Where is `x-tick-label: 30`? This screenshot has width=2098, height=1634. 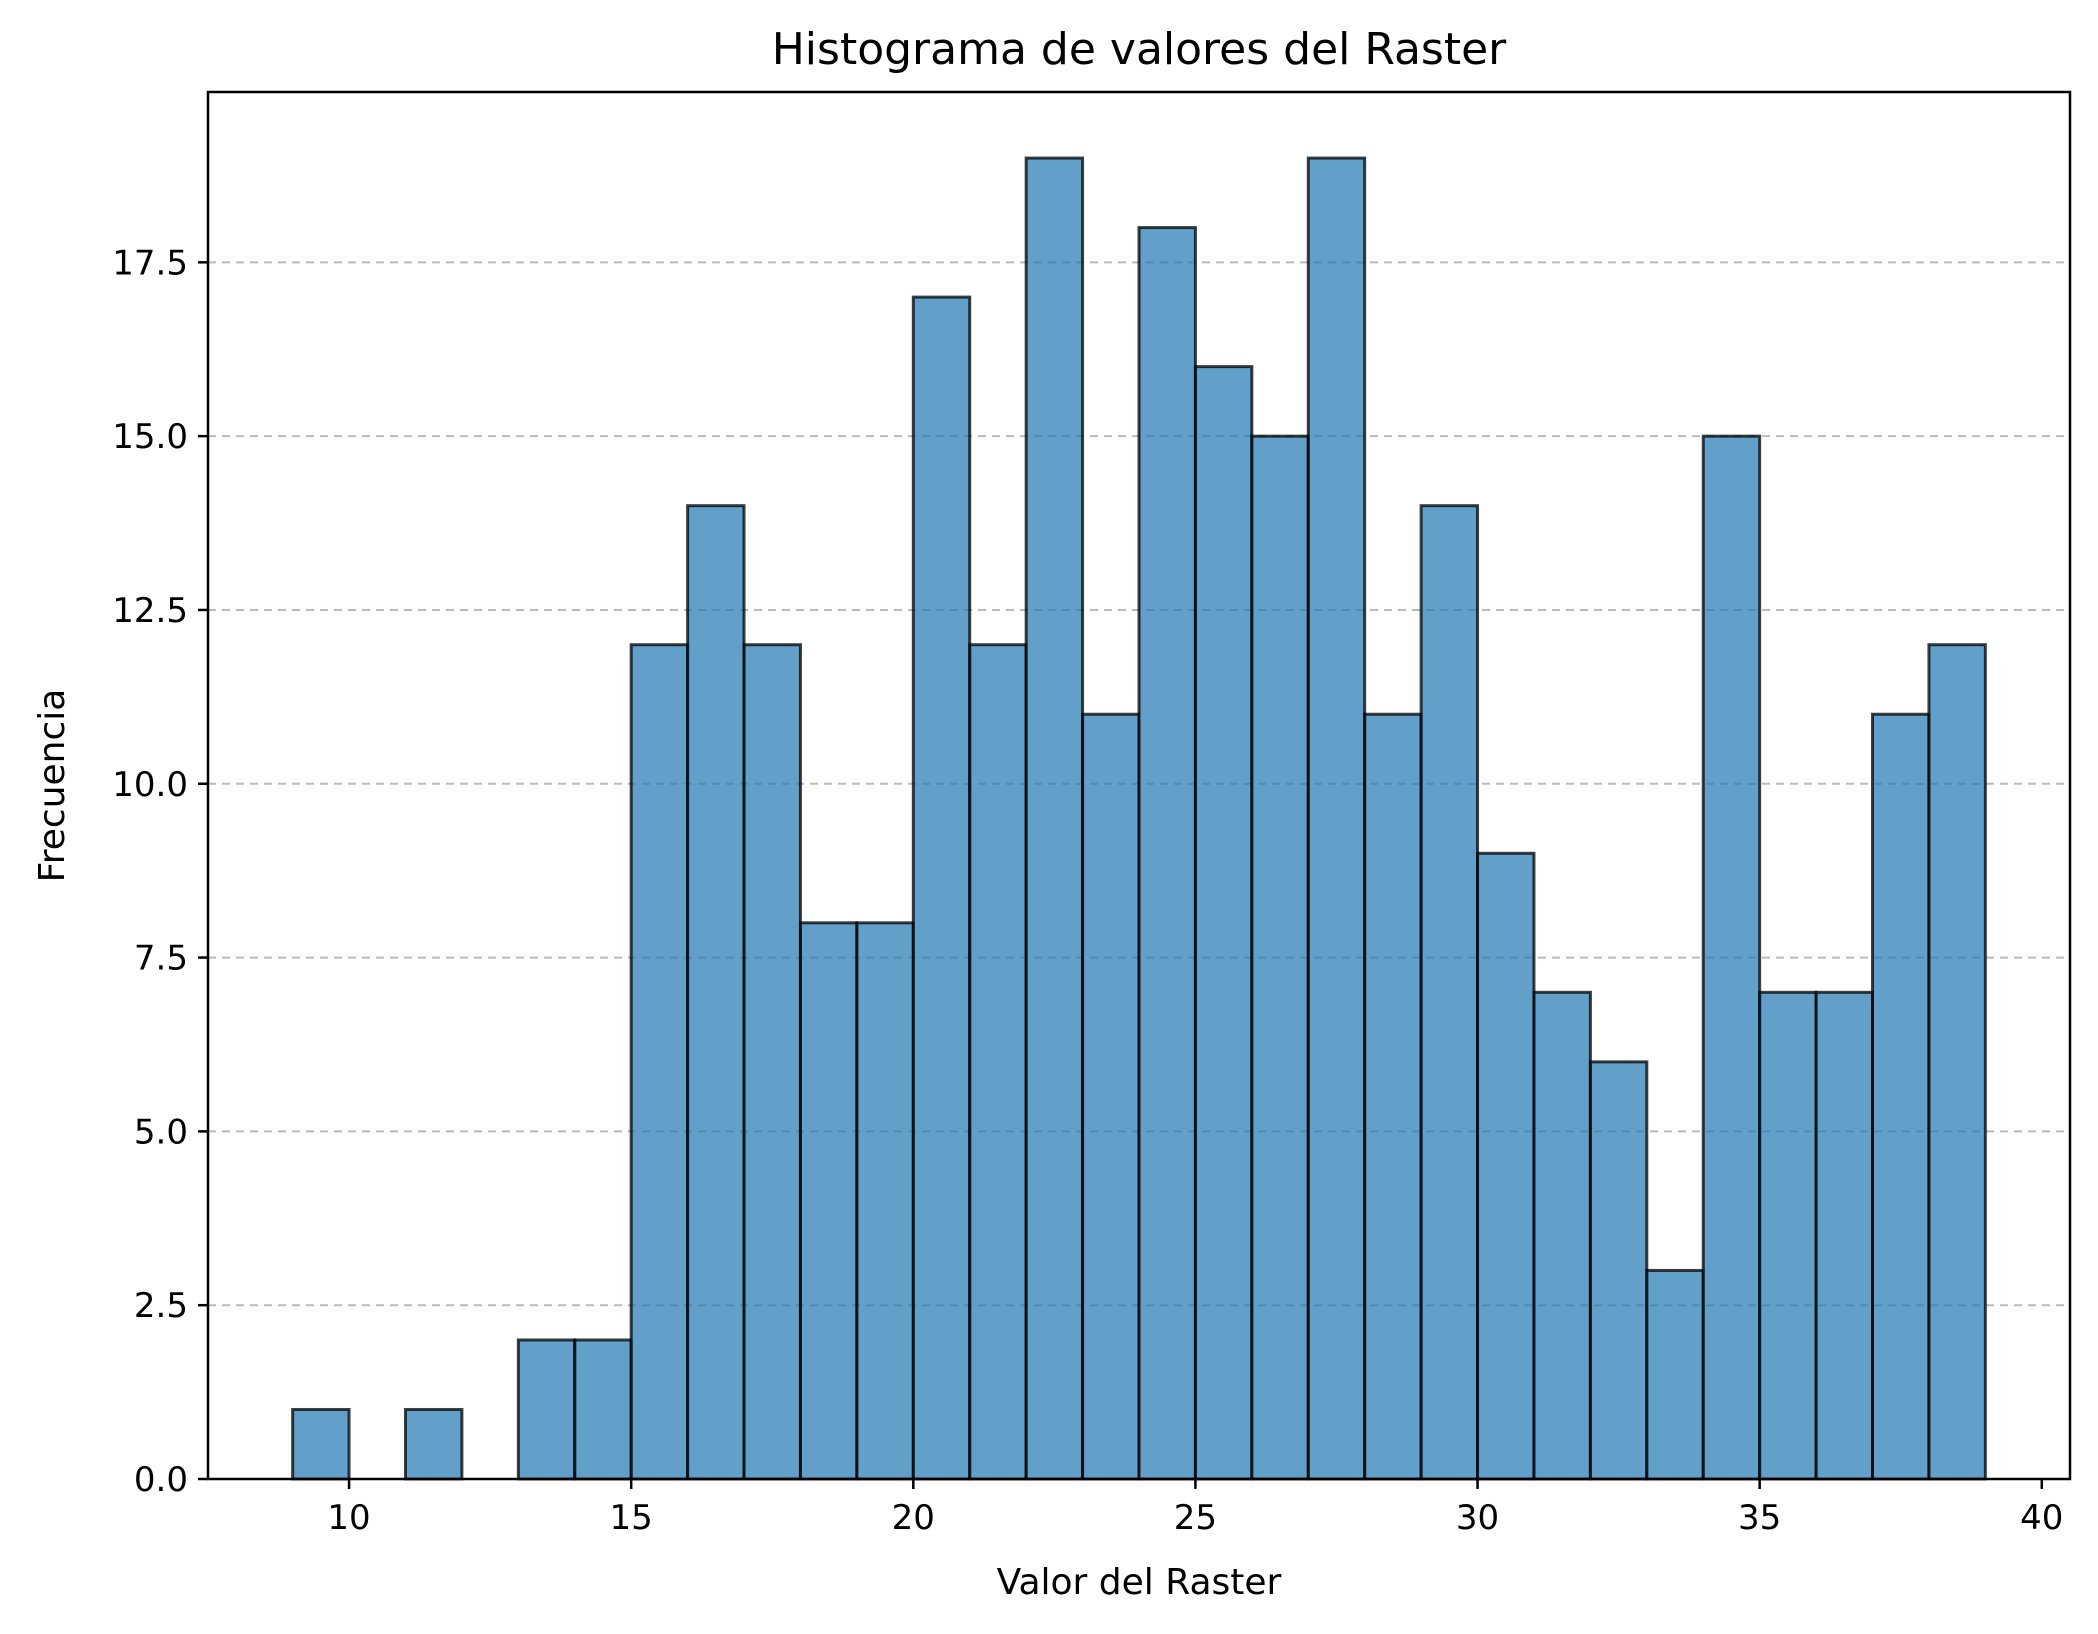
x-tick-label: 30 is located at coordinates (1477, 1518).